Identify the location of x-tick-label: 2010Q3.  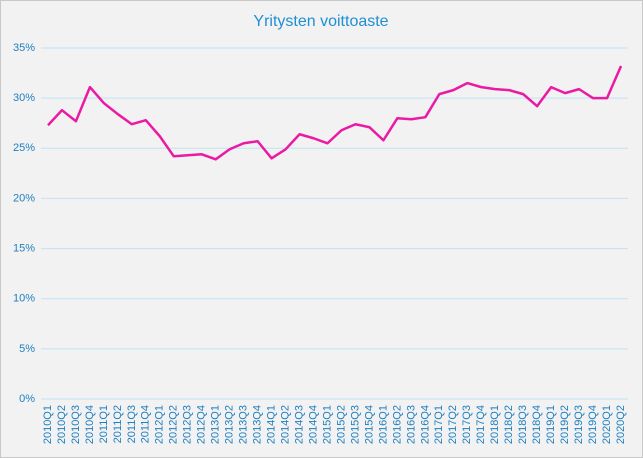
(76, 424).